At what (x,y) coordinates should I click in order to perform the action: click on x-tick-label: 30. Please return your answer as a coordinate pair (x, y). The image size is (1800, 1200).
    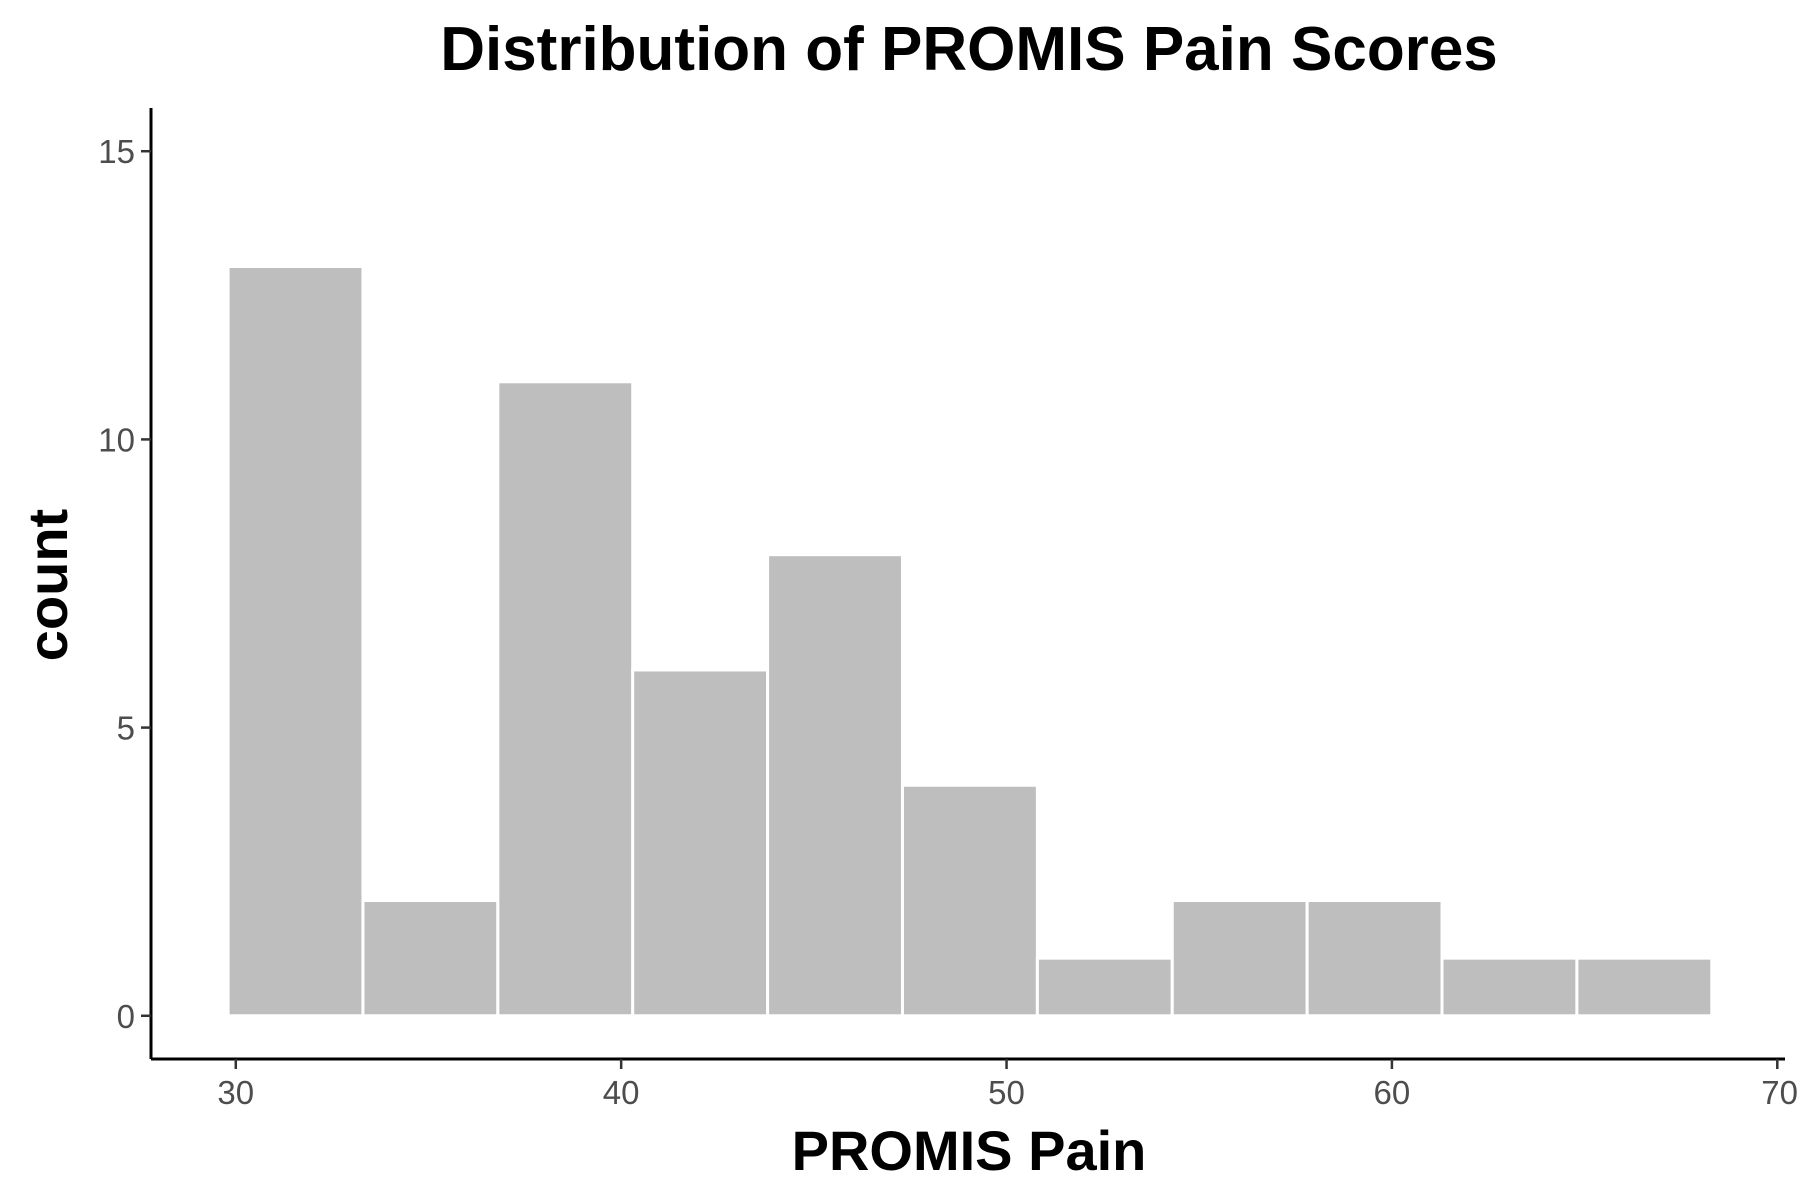
    Looking at the image, I should click on (235, 1092).